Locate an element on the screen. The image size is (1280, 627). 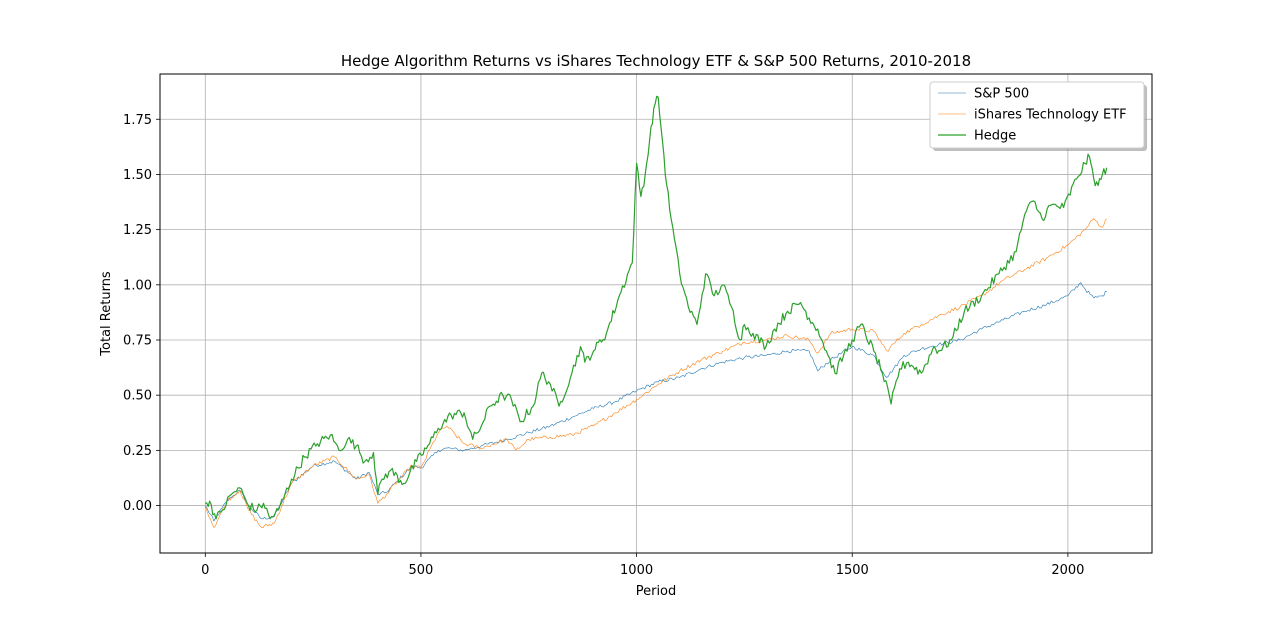
legend-label-ishares-technology-etf: iShares Technology ETF is located at coordinates (1050, 115).